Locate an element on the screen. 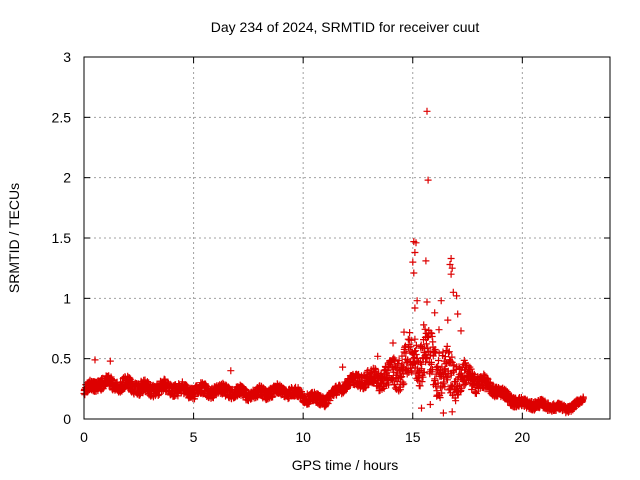 The image size is (640, 480). x-tick-label: 10 is located at coordinates (303, 437).